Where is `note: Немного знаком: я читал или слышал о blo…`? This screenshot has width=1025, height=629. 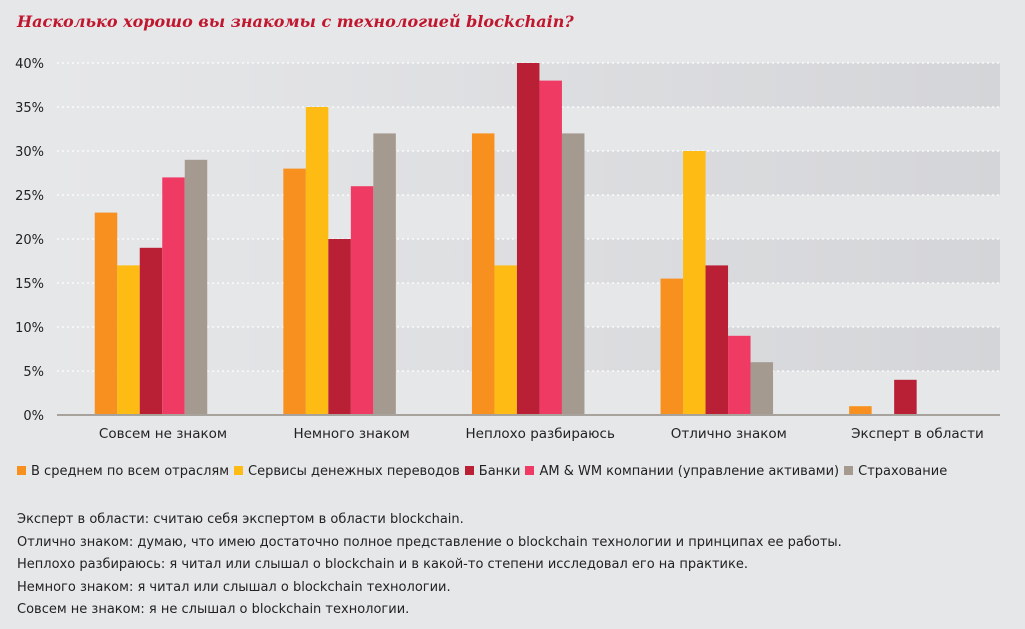
note: Немного знаком: я читал или слышал о blo… is located at coordinates (234, 587).